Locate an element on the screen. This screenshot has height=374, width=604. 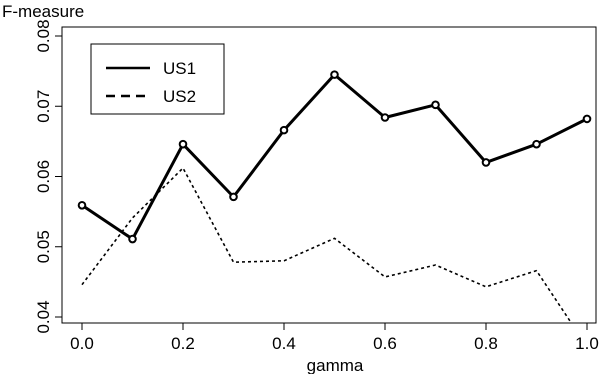
x-tick-label: 1.0 is located at coordinates (587, 343).